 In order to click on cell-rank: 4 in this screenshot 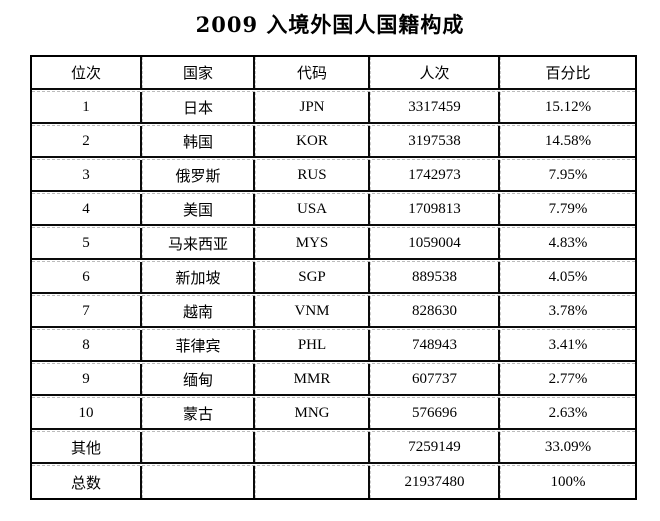, I will do `click(87, 209)`.